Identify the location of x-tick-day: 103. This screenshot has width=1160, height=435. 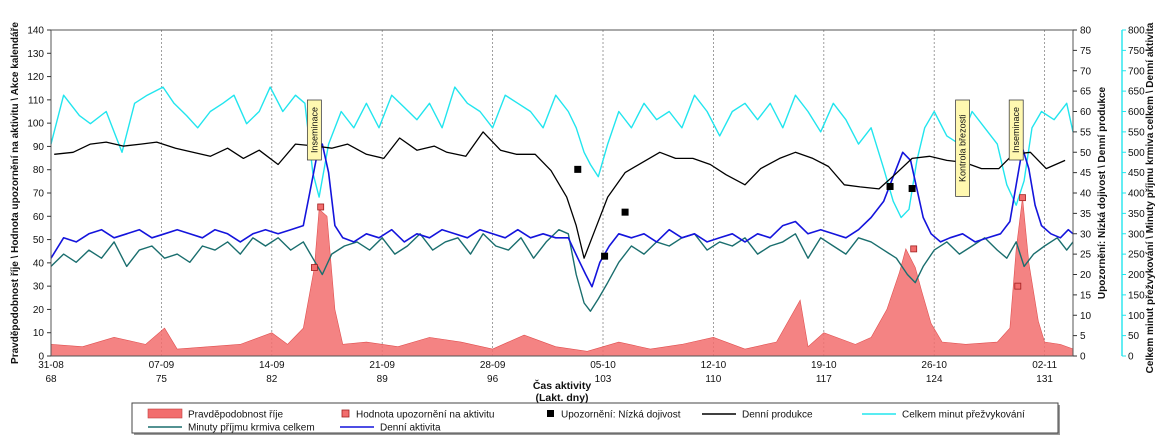
(603, 379).